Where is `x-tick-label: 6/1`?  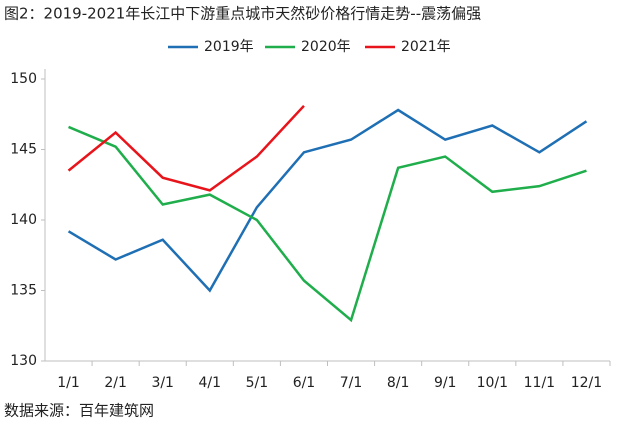
x-tick-label: 6/1 is located at coordinates (304, 383).